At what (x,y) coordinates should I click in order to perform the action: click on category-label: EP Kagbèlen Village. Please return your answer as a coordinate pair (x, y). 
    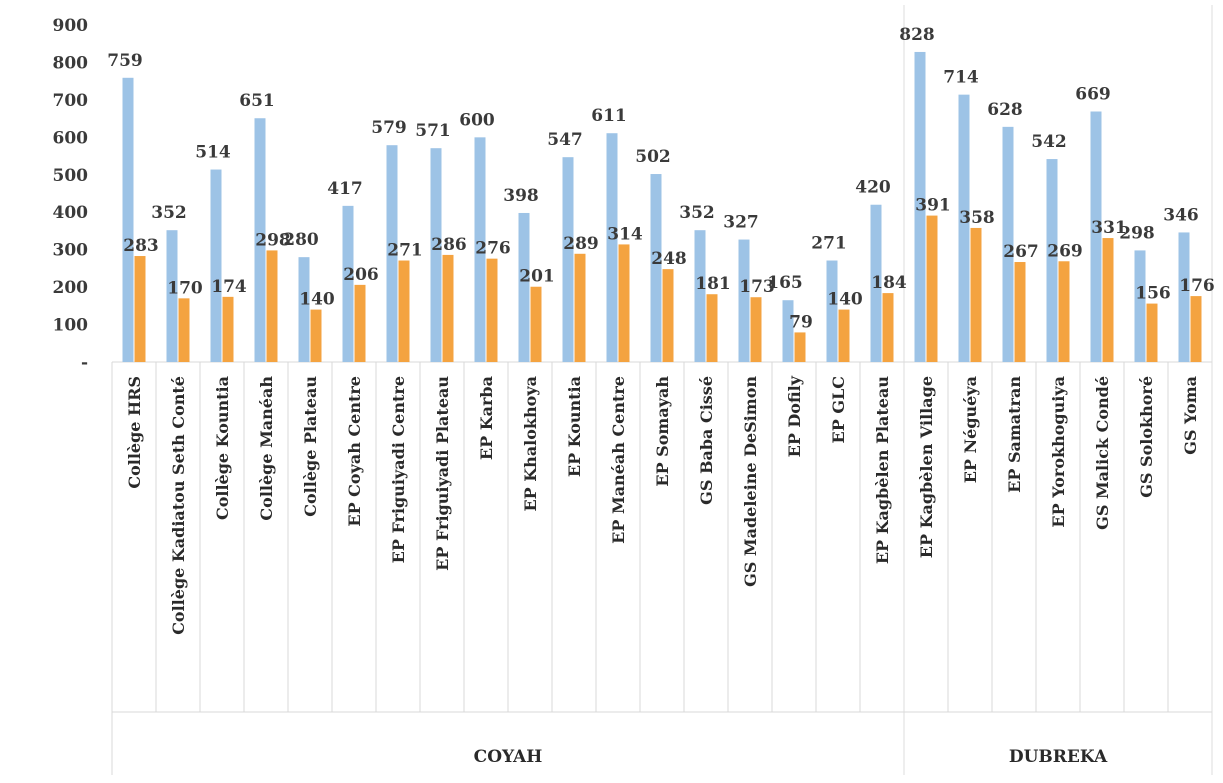
    Looking at the image, I should click on (926, 467).